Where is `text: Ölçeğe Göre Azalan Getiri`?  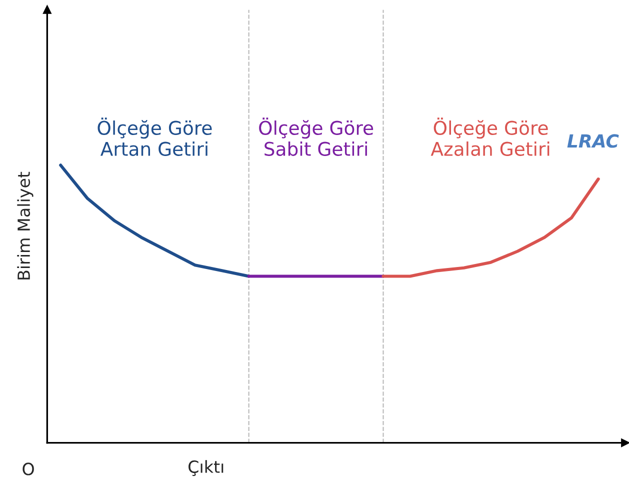
text: Ölçeğe Göre Azalan Getiri is located at coordinates (490, 137).